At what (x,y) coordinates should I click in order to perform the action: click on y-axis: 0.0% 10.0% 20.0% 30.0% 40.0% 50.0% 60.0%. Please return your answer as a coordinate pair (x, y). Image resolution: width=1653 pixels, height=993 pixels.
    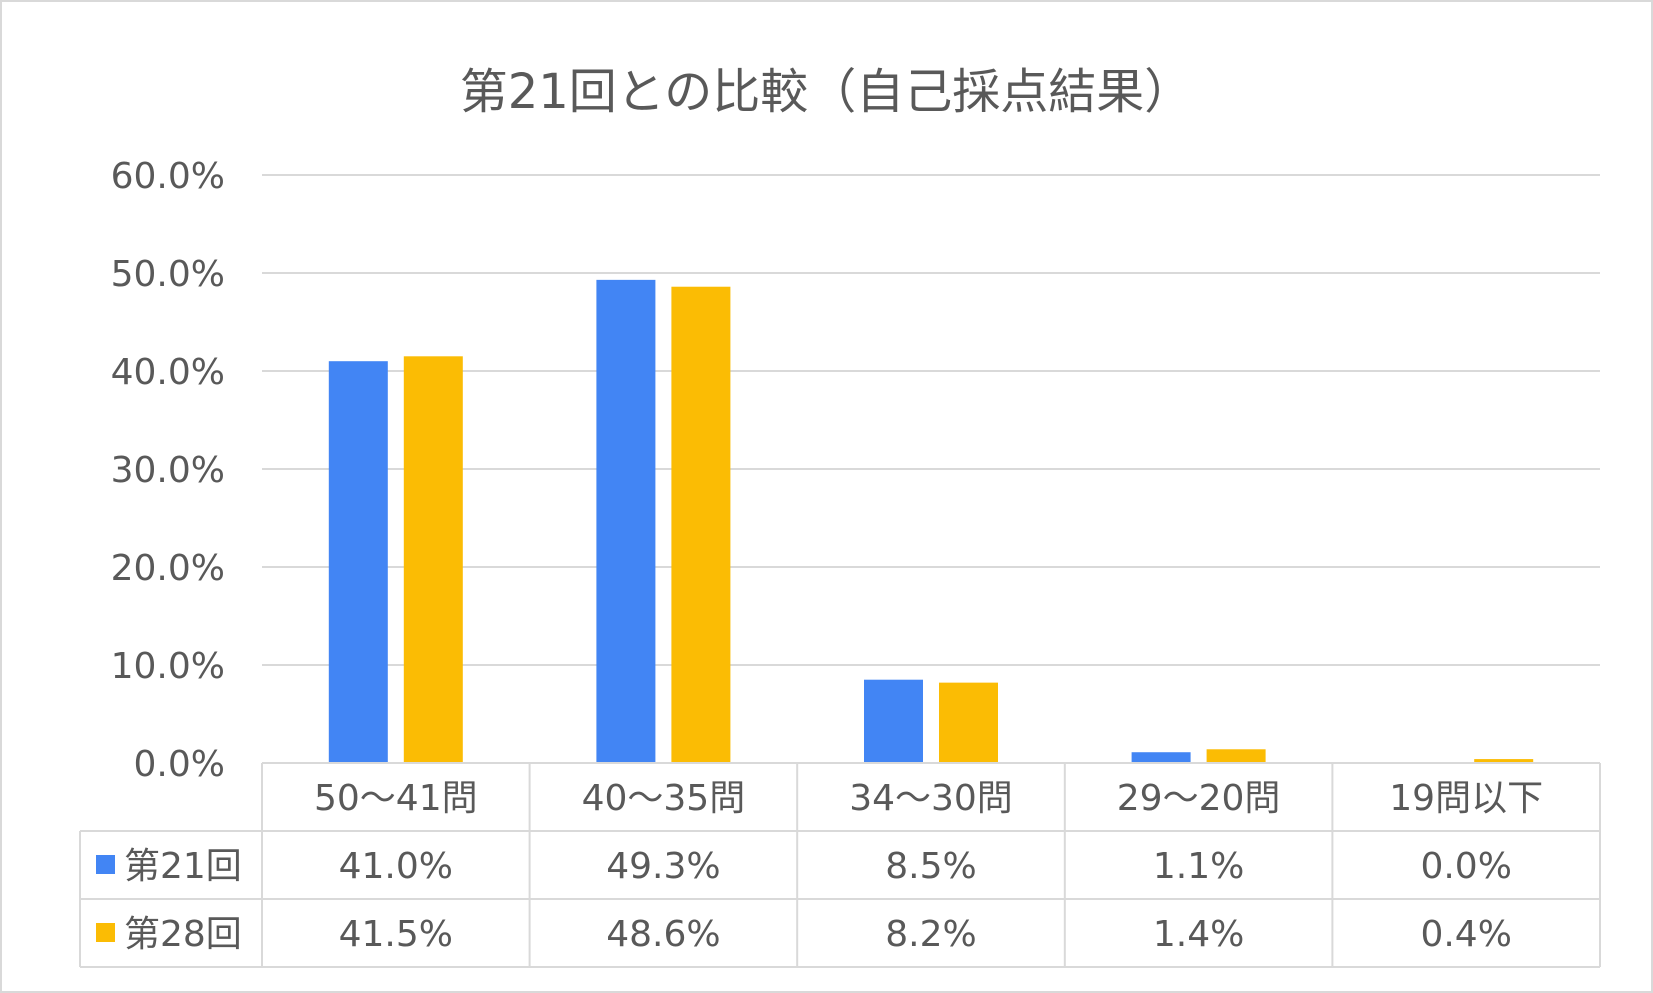
    Looking at the image, I should click on (168, 470).